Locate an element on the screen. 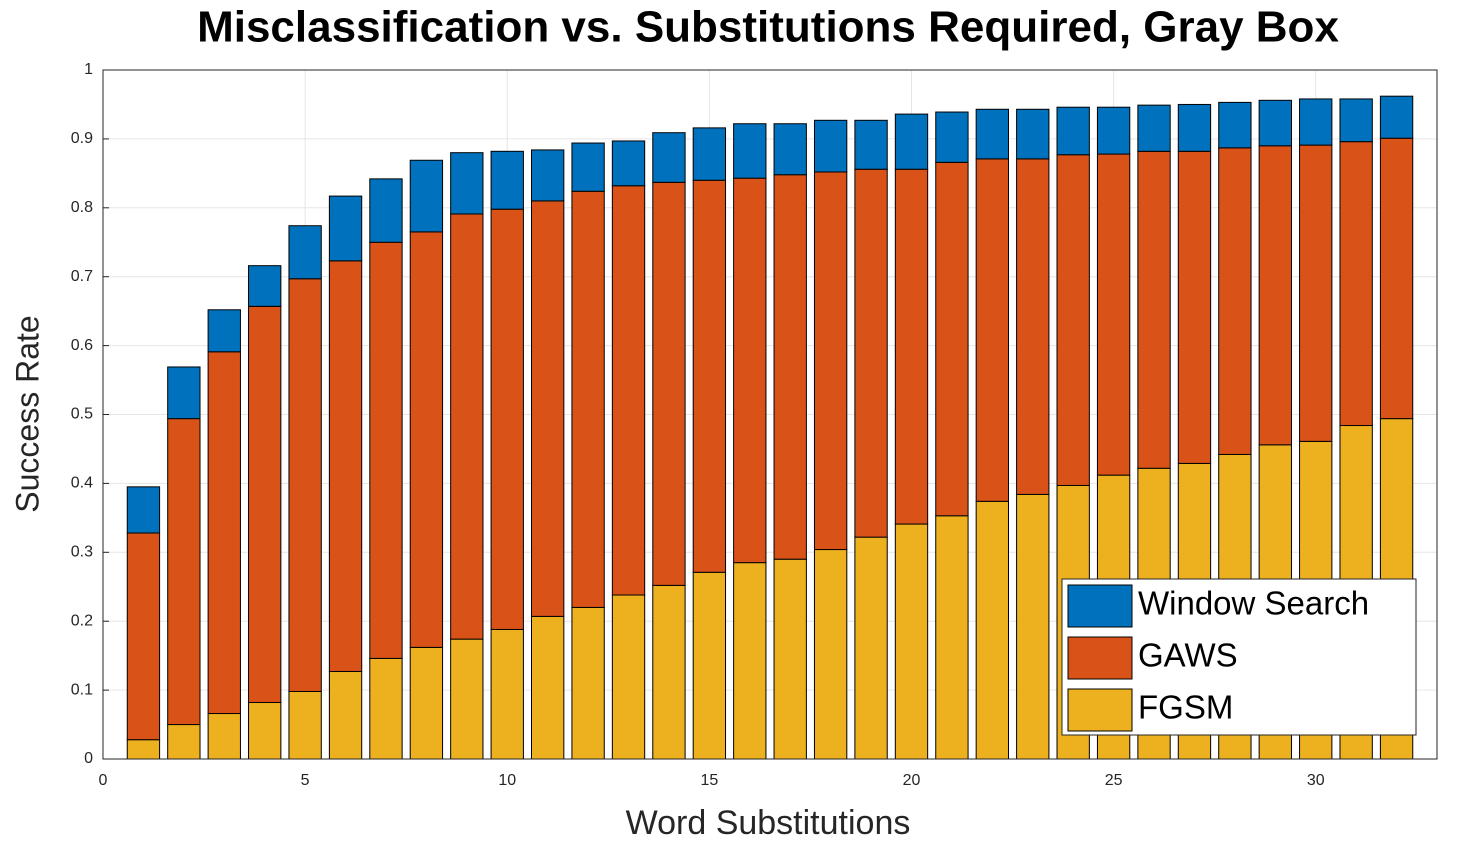 The image size is (1465, 857). x-tick-label: 25 is located at coordinates (1114, 780).